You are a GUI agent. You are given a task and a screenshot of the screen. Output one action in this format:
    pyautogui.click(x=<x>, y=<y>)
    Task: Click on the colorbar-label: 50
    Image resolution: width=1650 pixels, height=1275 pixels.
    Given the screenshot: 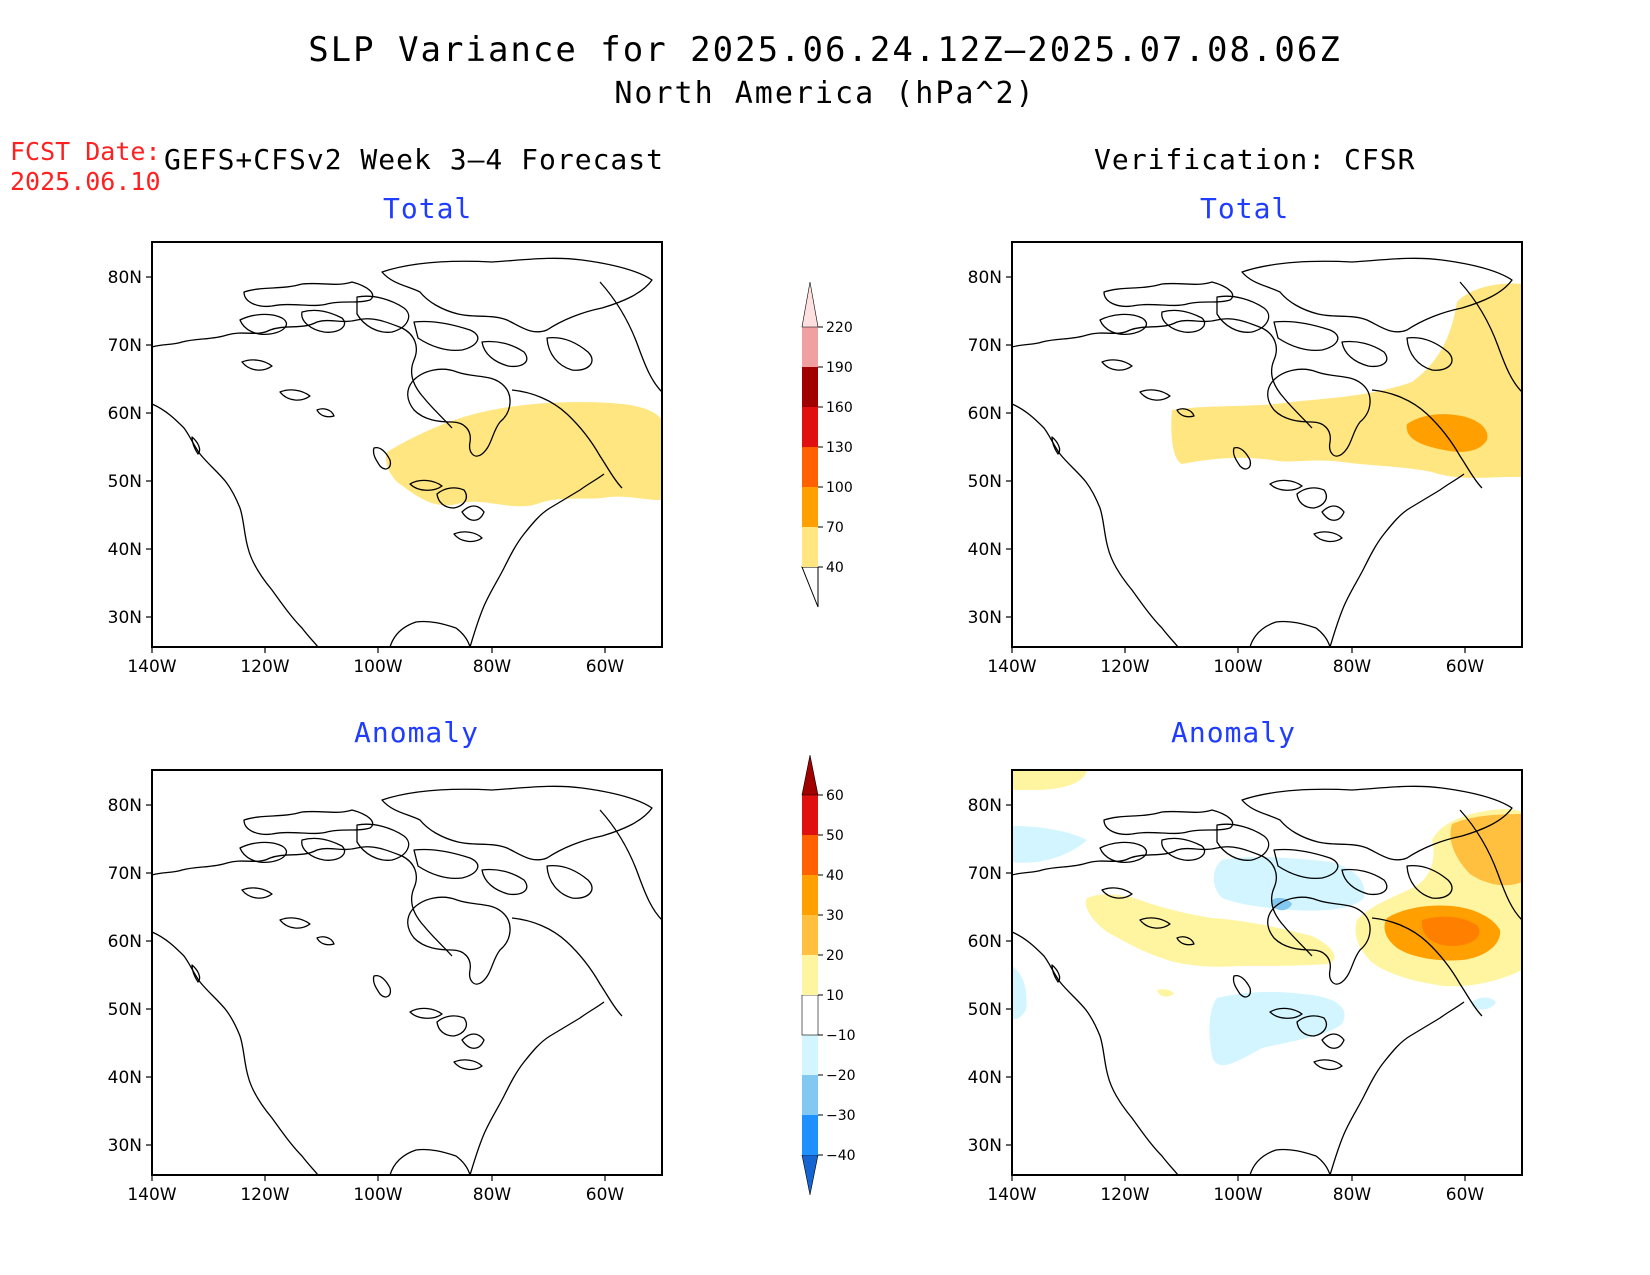 What is the action you would take?
    pyautogui.click(x=835, y=836)
    